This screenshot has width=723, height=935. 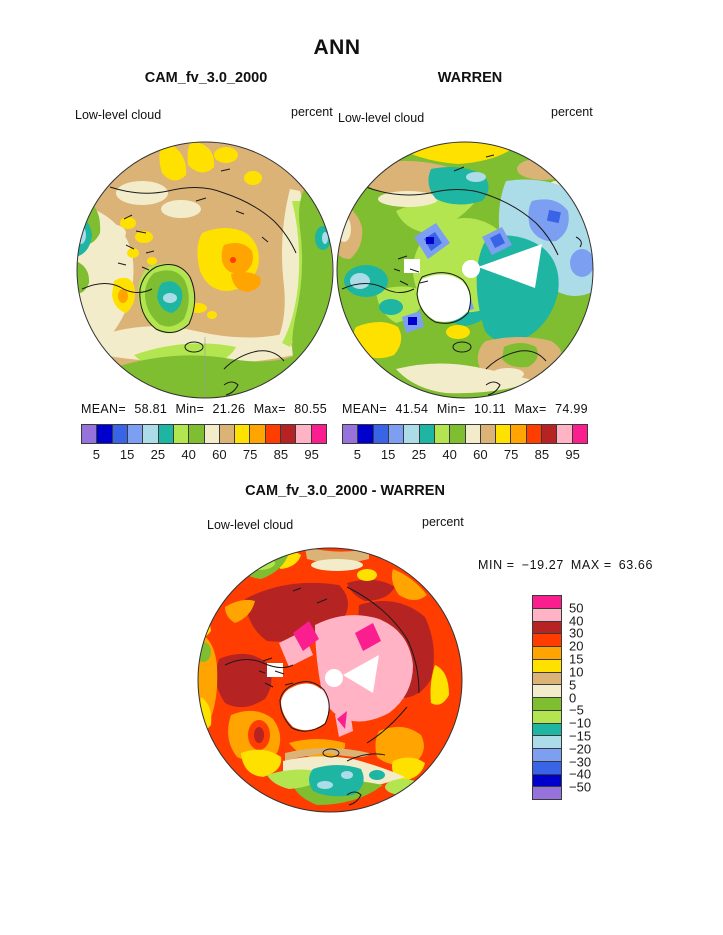 I want to click on polar-map-cam, so click(x=205, y=270).